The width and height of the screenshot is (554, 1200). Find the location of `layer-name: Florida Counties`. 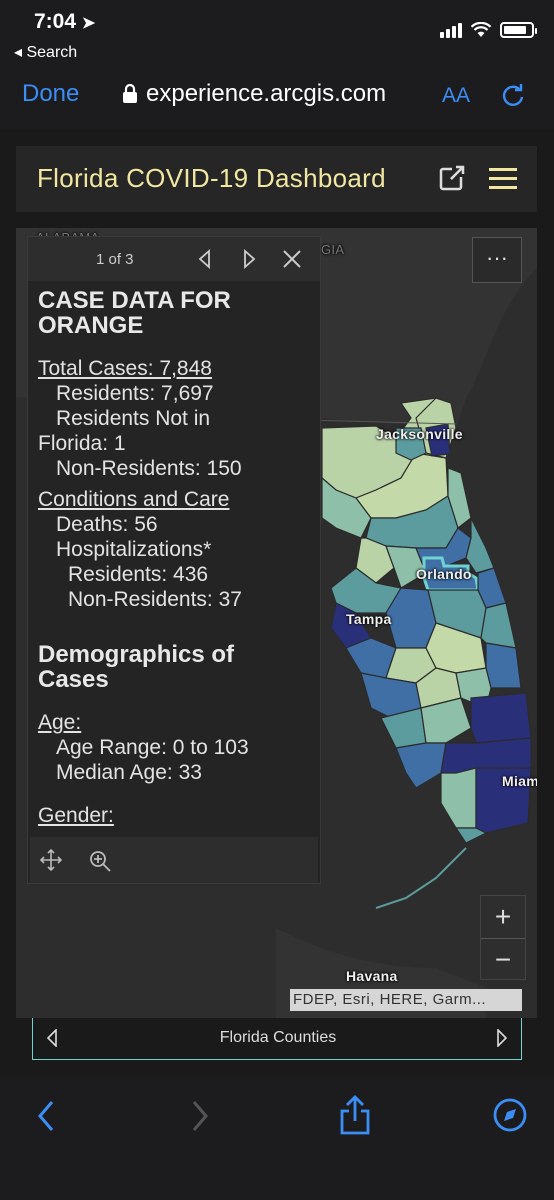

layer-name: Florida Counties is located at coordinates (278, 1037).